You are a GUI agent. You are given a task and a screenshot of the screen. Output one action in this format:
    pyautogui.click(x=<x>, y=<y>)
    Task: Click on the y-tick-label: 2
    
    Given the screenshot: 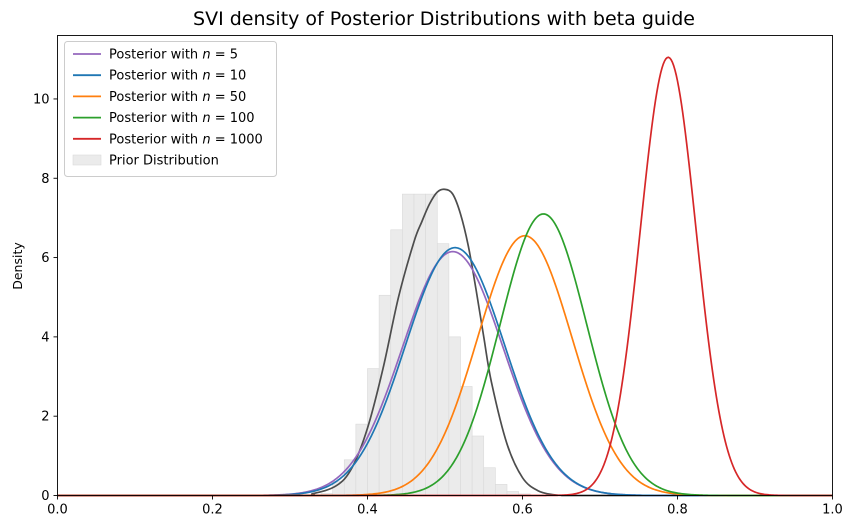 What is the action you would take?
    pyautogui.click(x=45, y=417)
    